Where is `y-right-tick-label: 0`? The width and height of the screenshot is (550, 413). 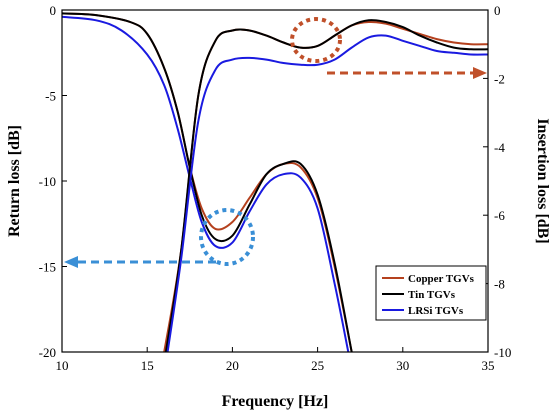
y-right-tick-label: 0 is located at coordinates (497, 10).